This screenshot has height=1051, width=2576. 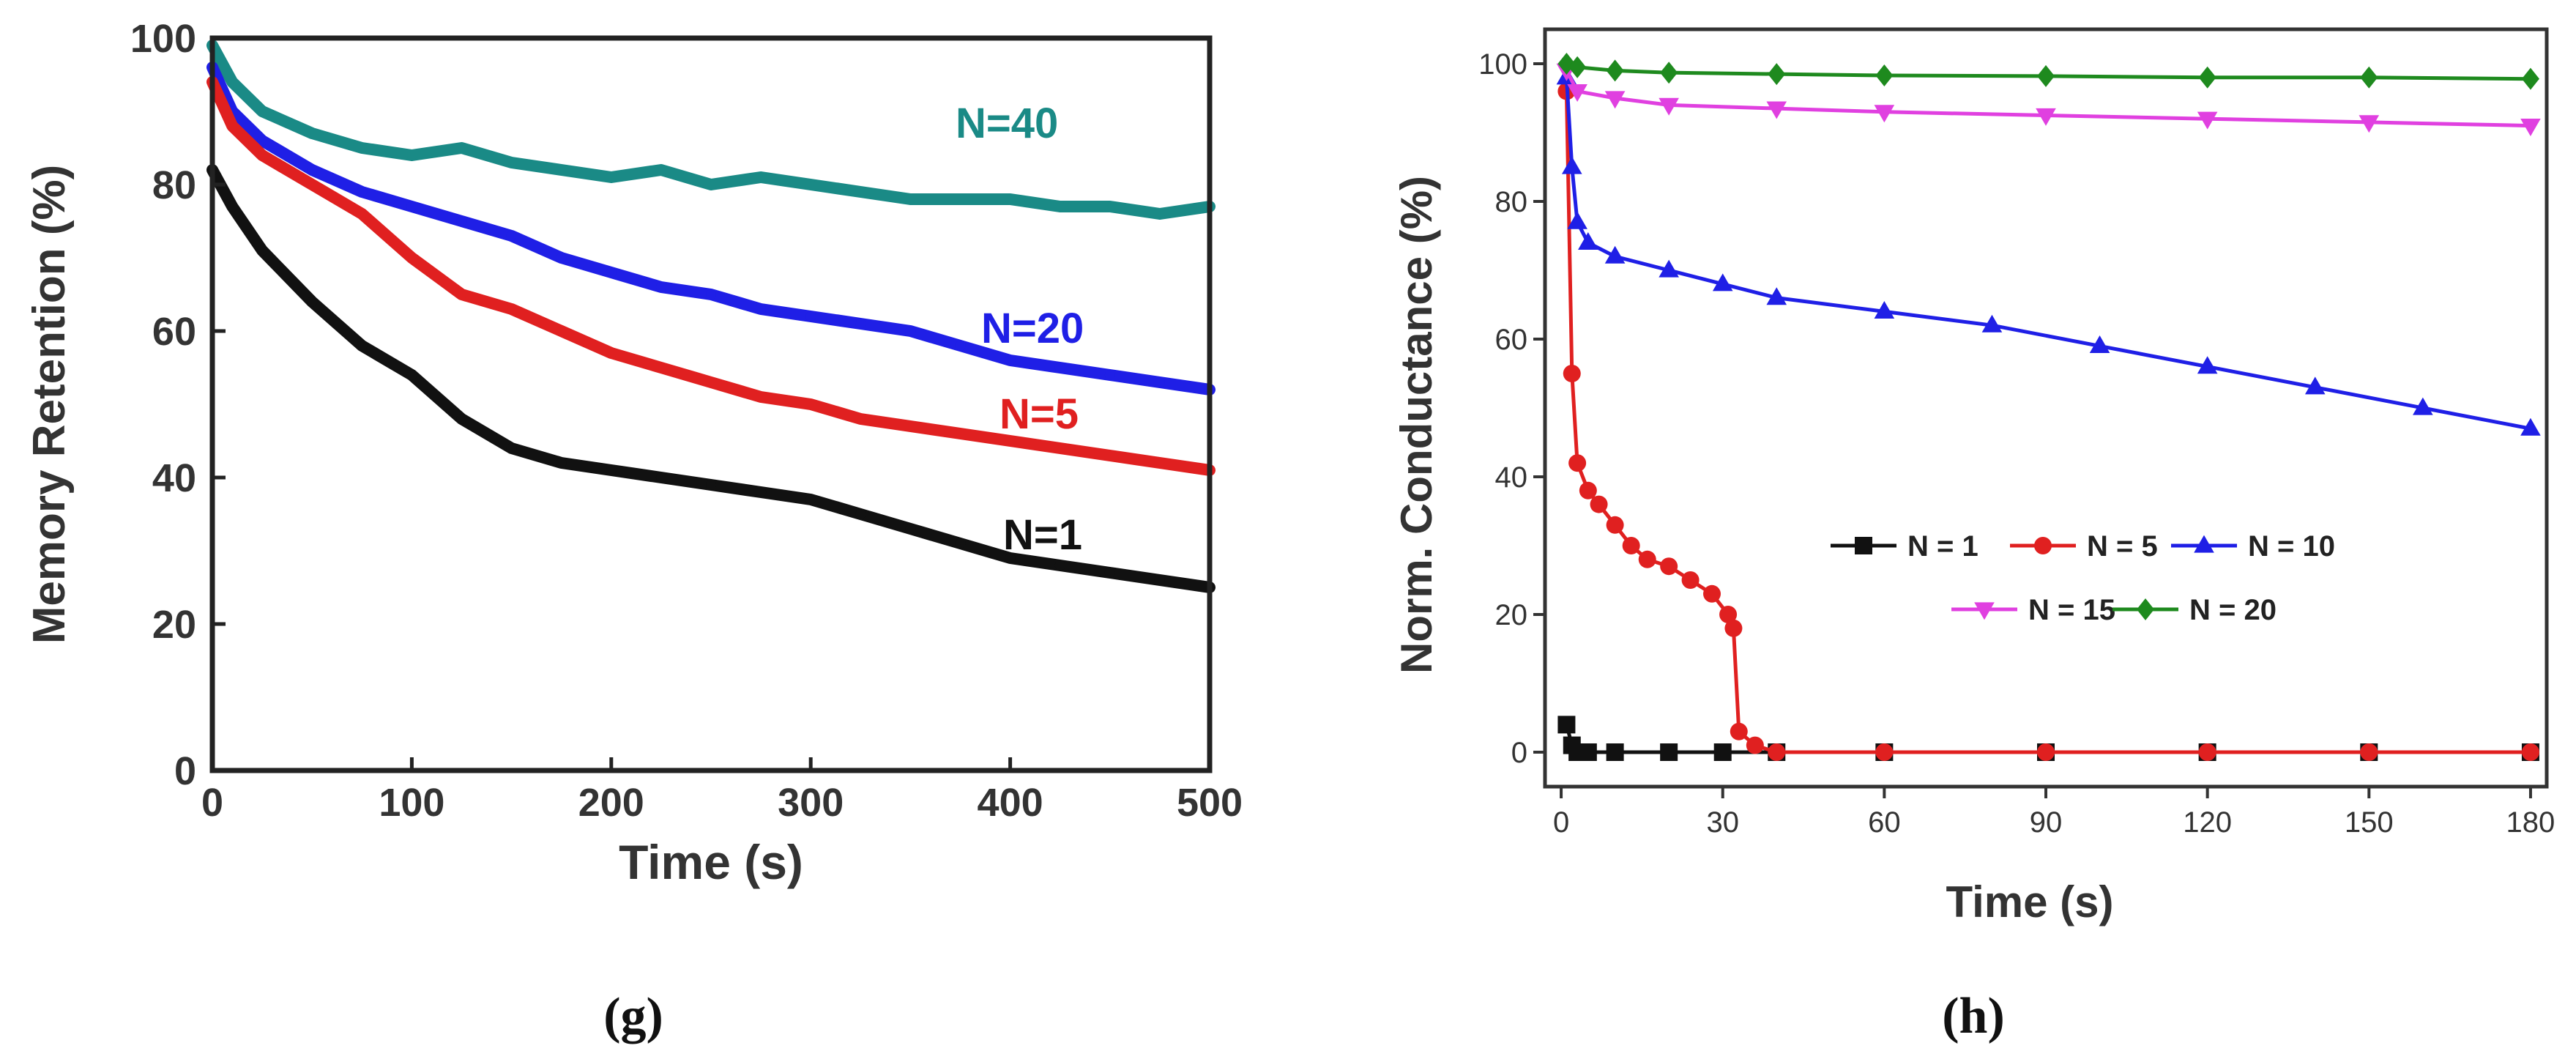 I want to click on chart-h-legend: N = 1 N = 5 N = 10 N = 15 N = 20, so click(x=2083, y=578).